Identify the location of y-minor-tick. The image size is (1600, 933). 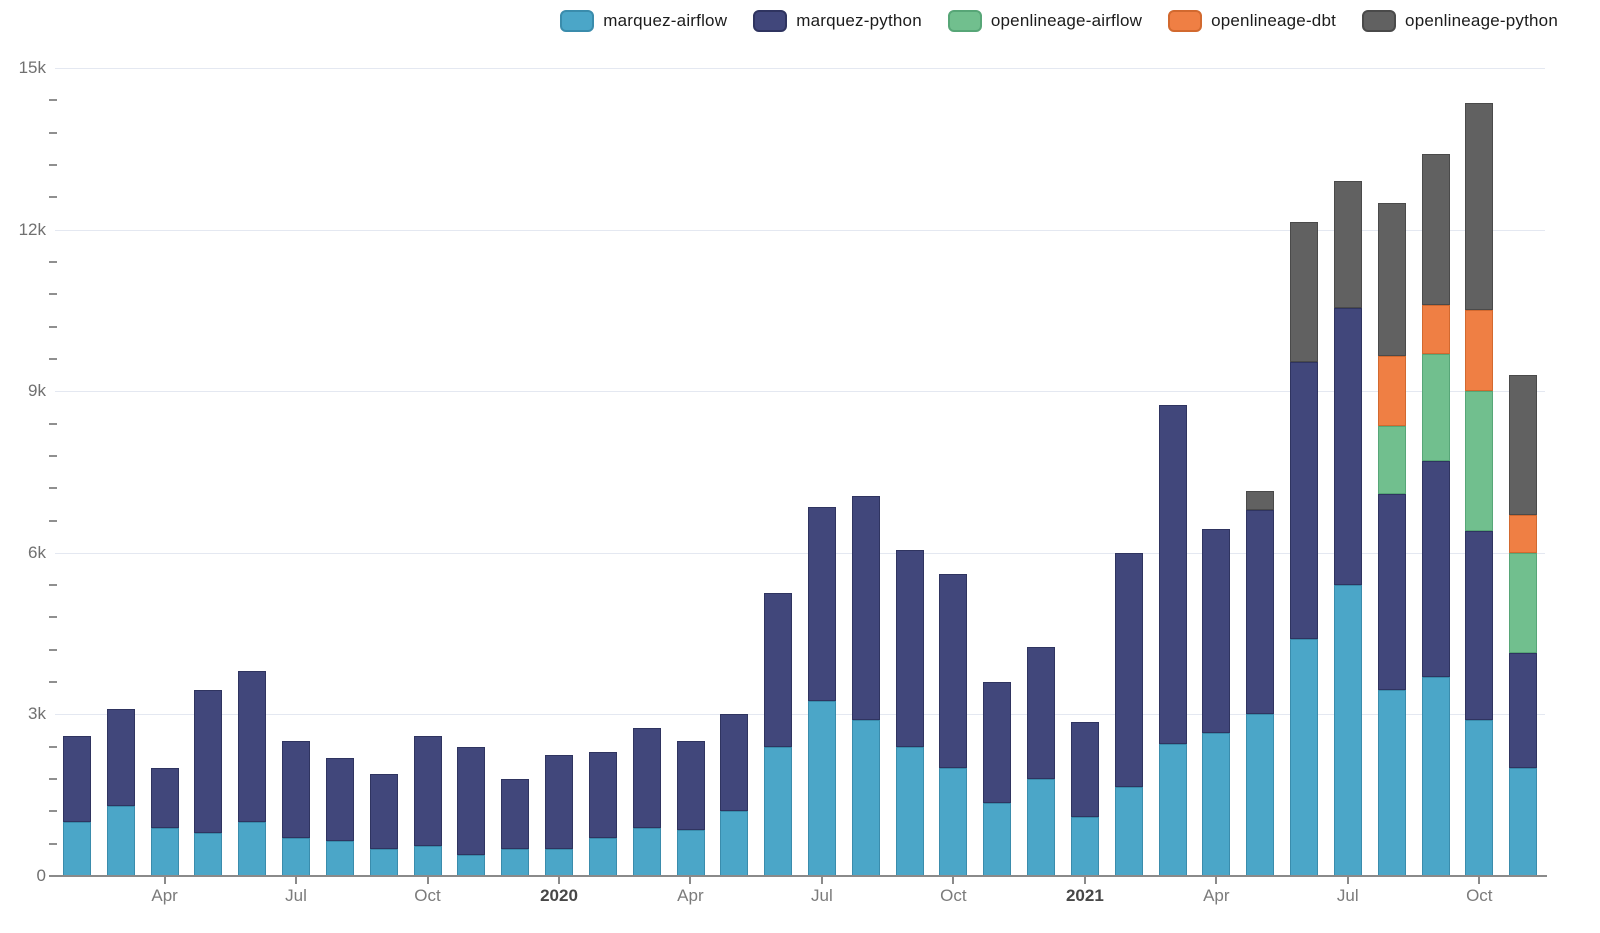
(53, 294).